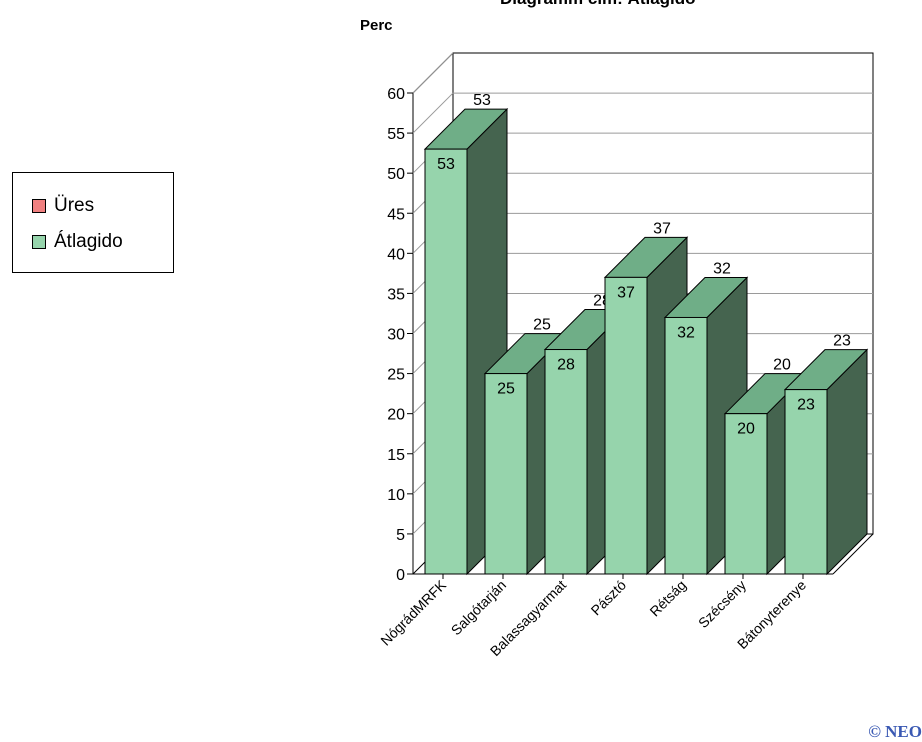  I want to click on y-tick-label: 25, so click(396, 375).